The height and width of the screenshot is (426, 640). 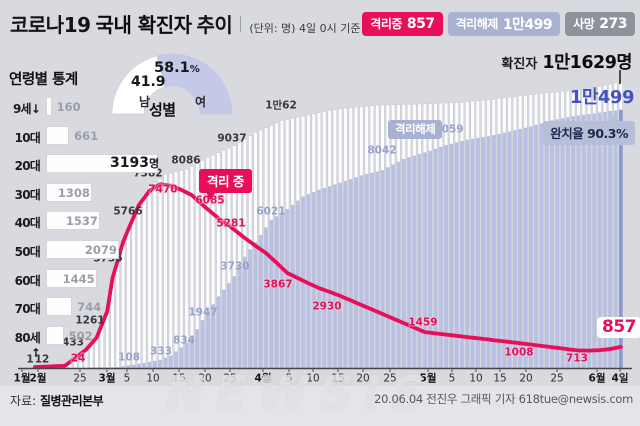 What do you see at coordinates (614, 118) in the screenshot?
I see `cure-rate-badge-tail` at bounding box center [614, 118].